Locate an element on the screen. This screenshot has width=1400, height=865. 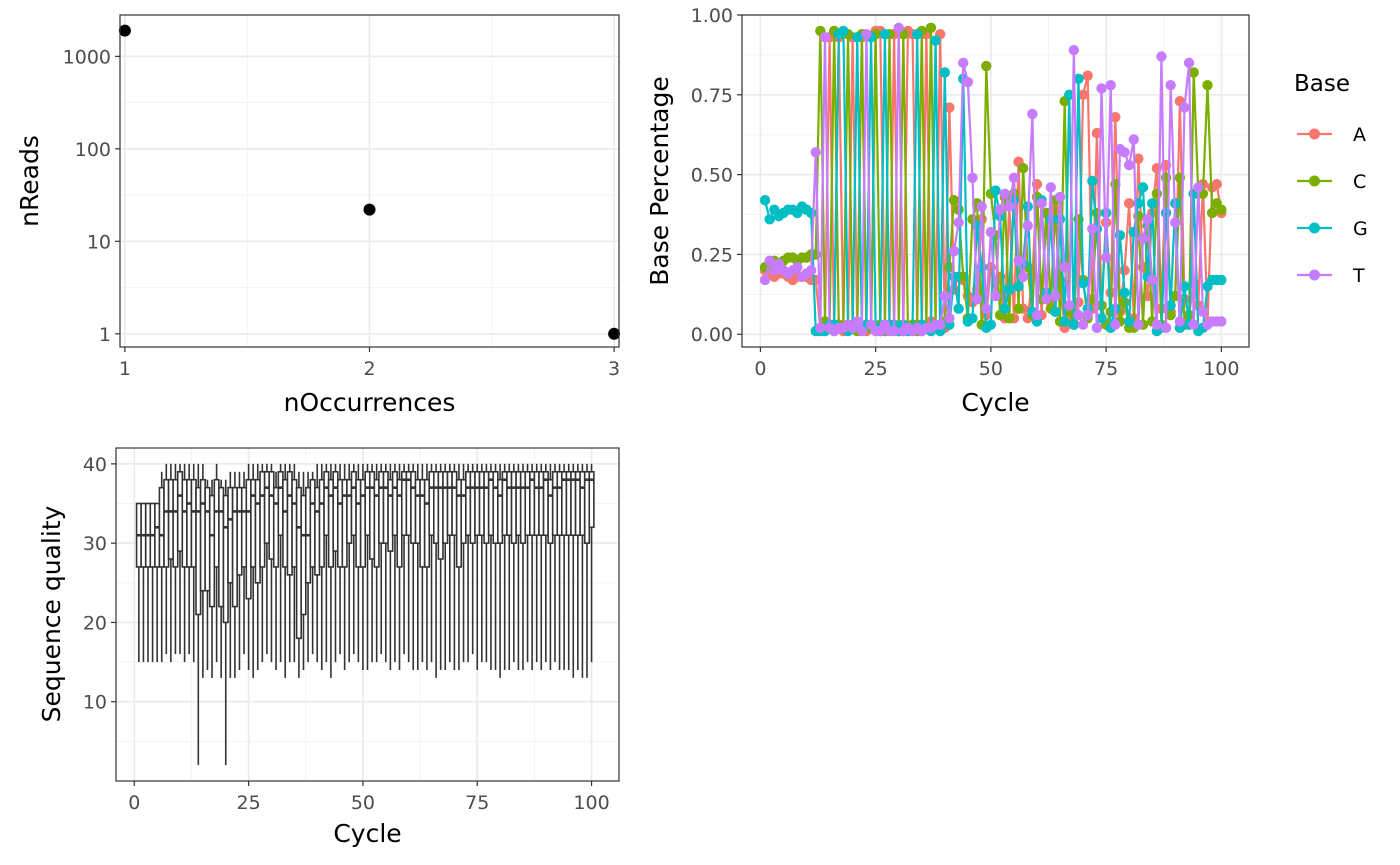
occurrences-y-tick-label: 10 is located at coordinates (99, 242).